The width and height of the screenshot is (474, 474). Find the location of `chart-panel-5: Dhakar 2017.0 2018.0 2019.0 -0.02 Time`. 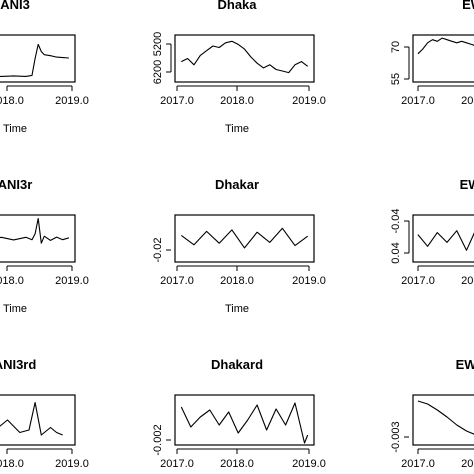

chart-panel-5: Dhakar 2017.0 2018.0 2019.0 -0.02 Time is located at coordinates (239, 246).